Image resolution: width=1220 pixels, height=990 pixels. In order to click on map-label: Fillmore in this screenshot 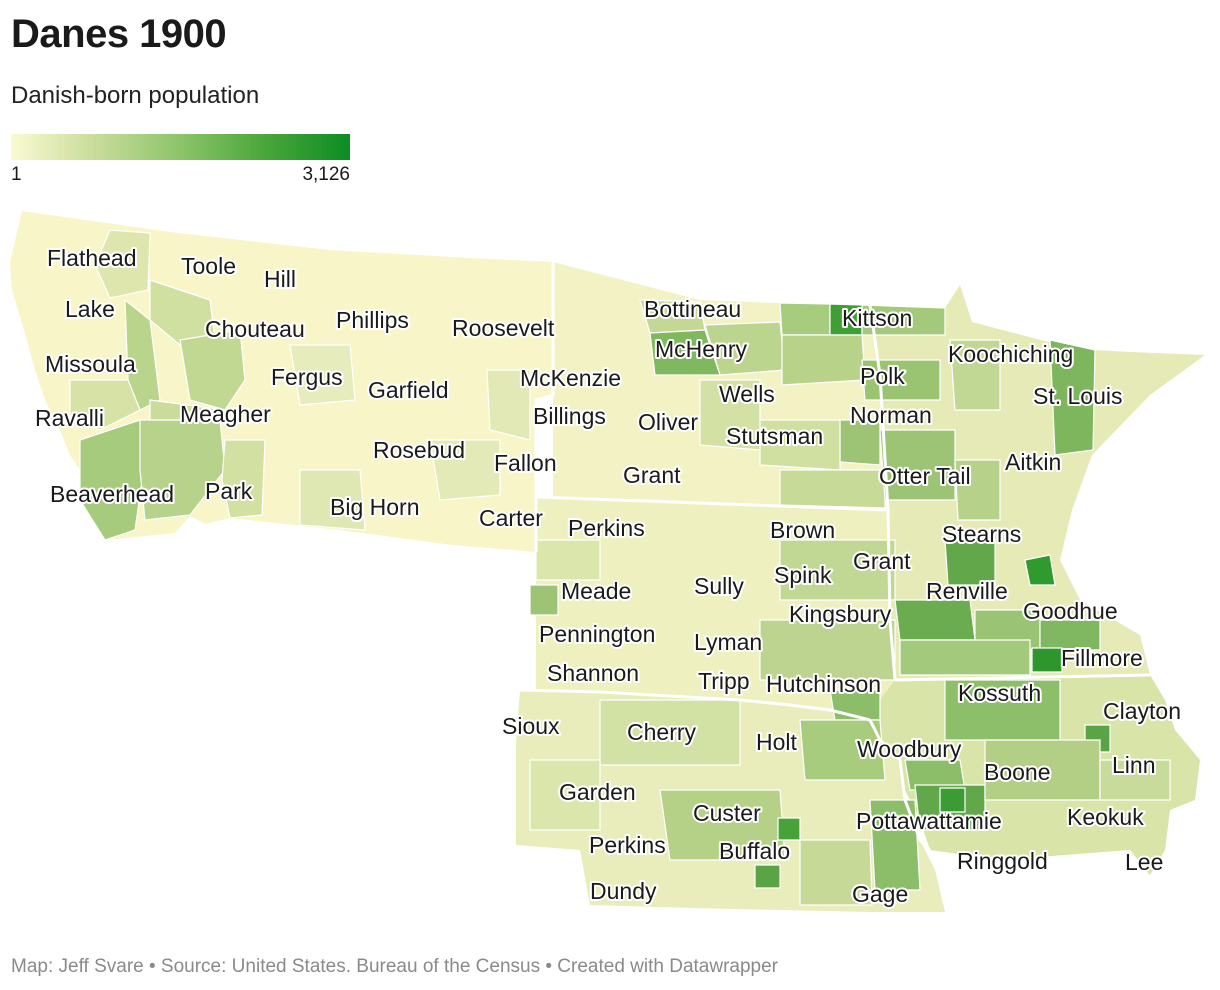, I will do `click(1102, 658)`.